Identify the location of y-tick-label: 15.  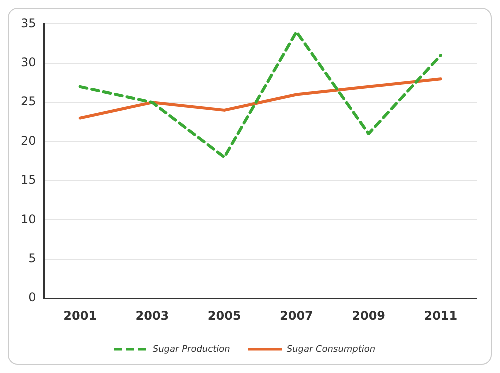
(28, 180).